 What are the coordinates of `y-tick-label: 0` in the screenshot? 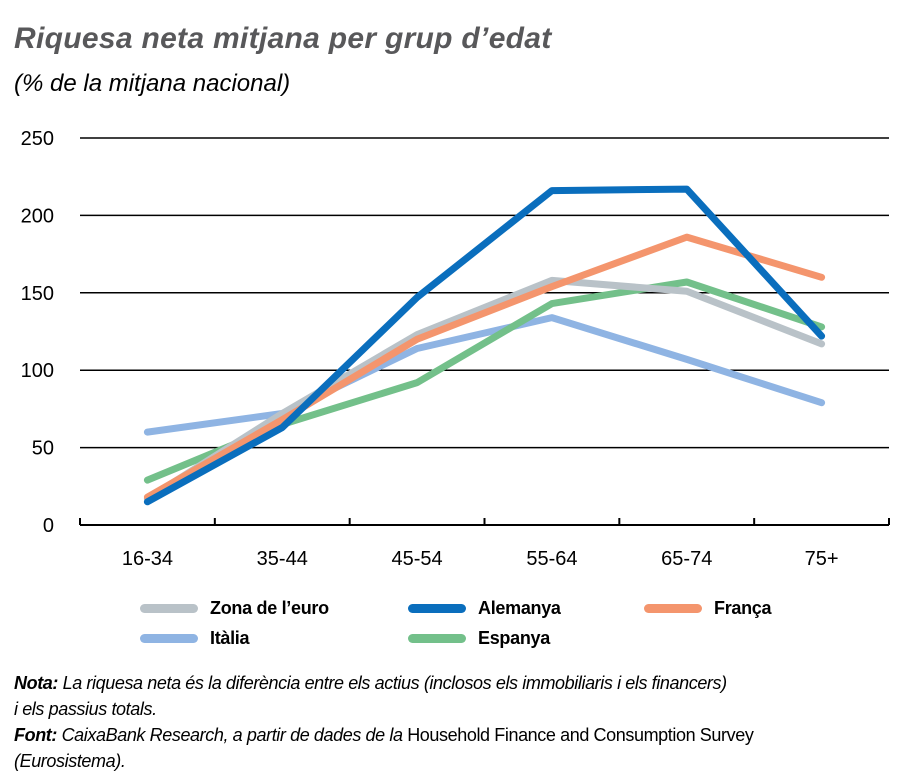 It's located at (48, 526).